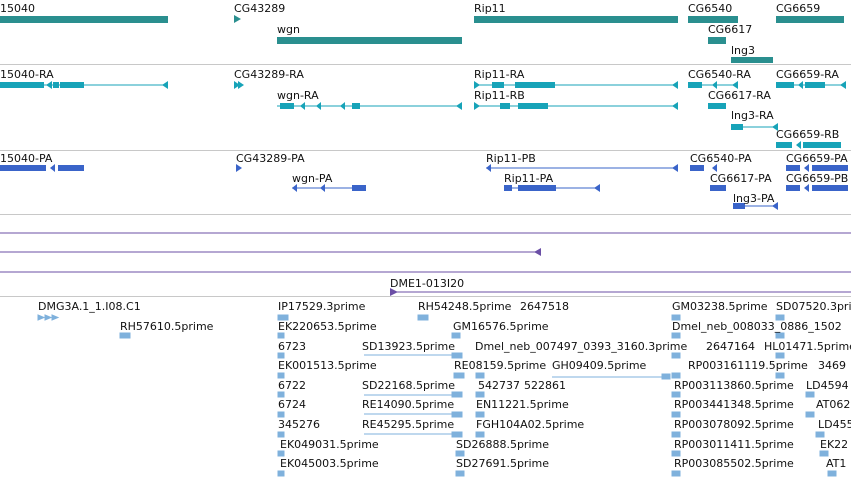 This screenshot has height=482, width=851. I want to click on est-label: SD07520.3prime, so click(813, 306).